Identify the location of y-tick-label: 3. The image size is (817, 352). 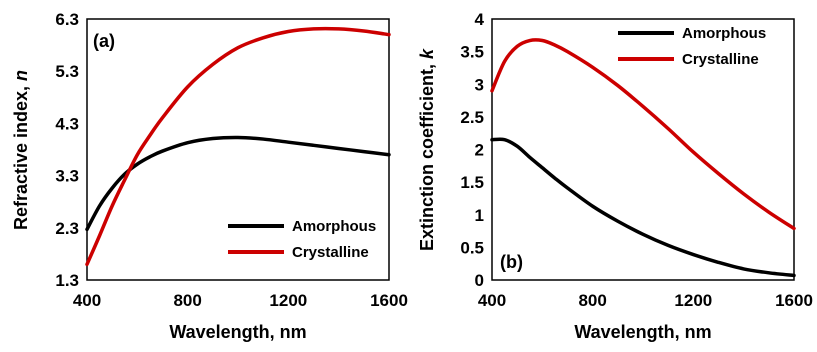
(479, 84).